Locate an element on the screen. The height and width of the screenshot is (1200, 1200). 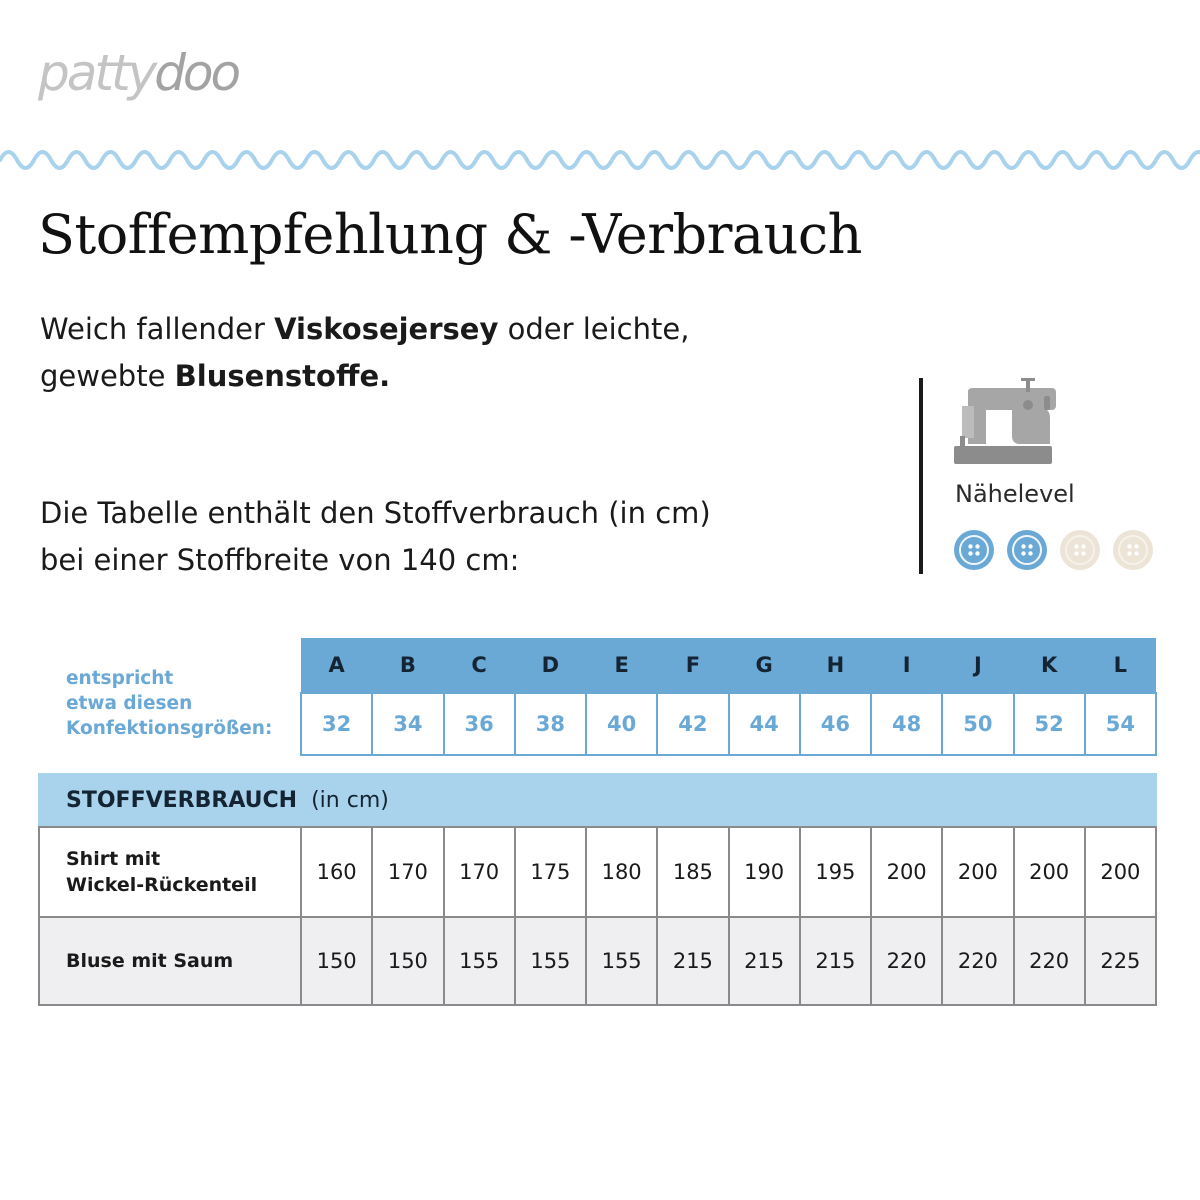
usage-row-label: Bluse mit Saum is located at coordinates (170, 961).